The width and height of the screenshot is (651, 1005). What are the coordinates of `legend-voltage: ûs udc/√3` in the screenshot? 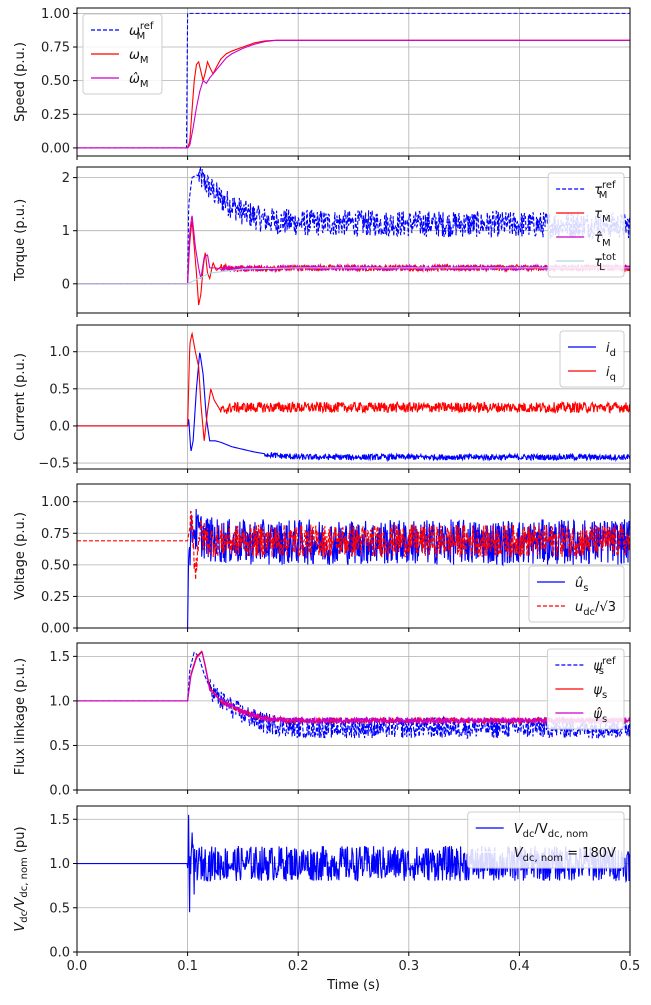 It's located at (576, 594).